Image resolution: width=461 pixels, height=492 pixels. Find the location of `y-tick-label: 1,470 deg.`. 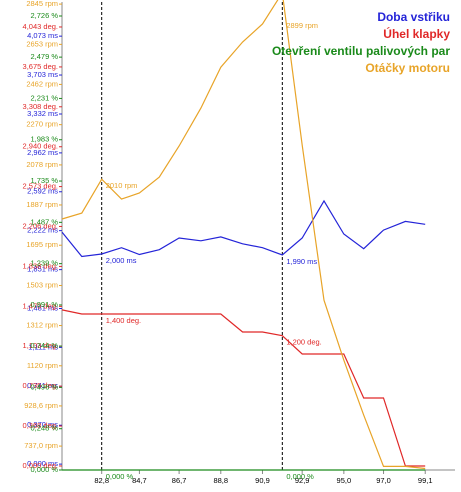

y-tick-label: 1,470 deg. is located at coordinates (40, 305).